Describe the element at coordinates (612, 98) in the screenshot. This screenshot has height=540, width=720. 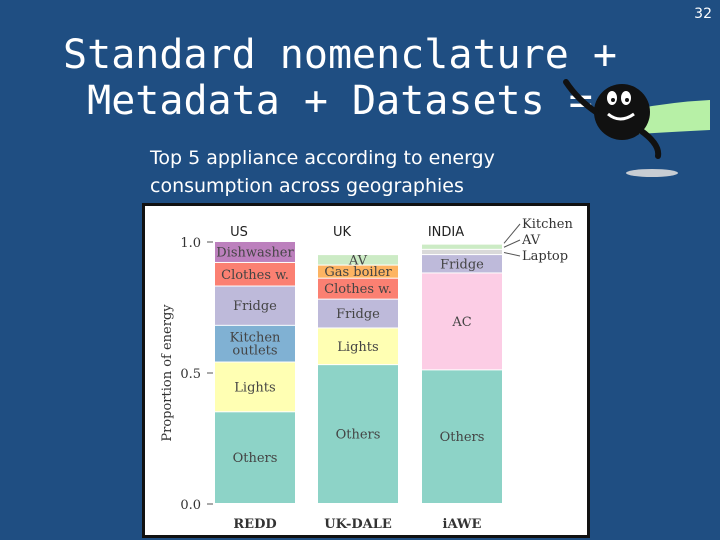
I see `character-eye-left` at that location.